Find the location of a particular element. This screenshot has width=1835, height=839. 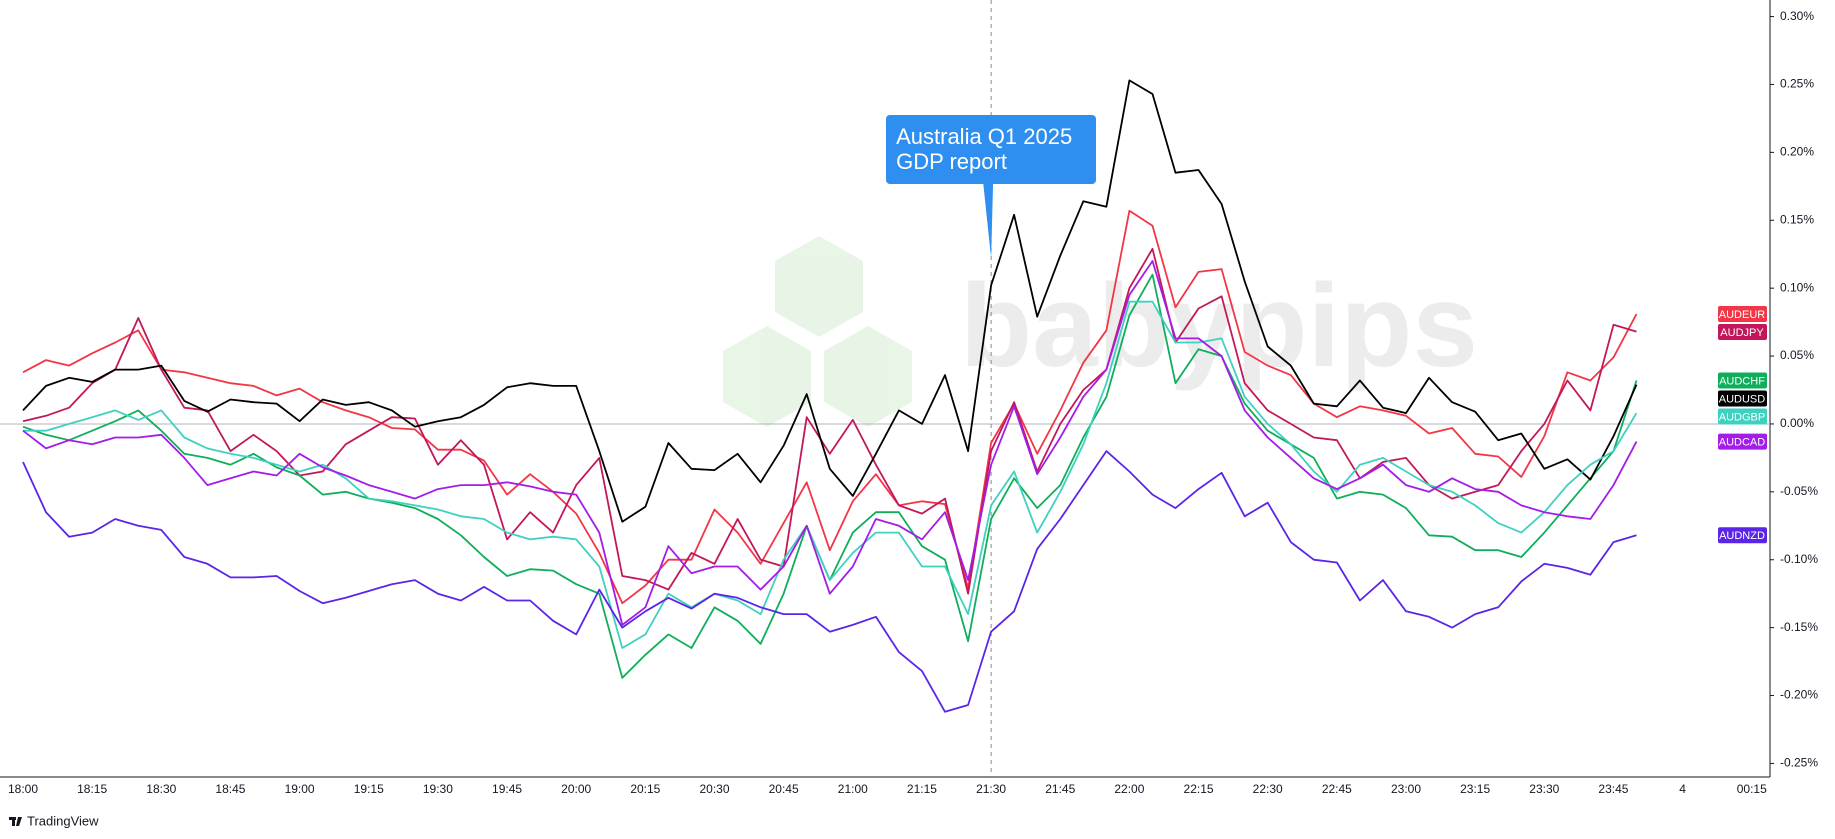

y-tick-label: -0.10% is located at coordinates (1799, 559).